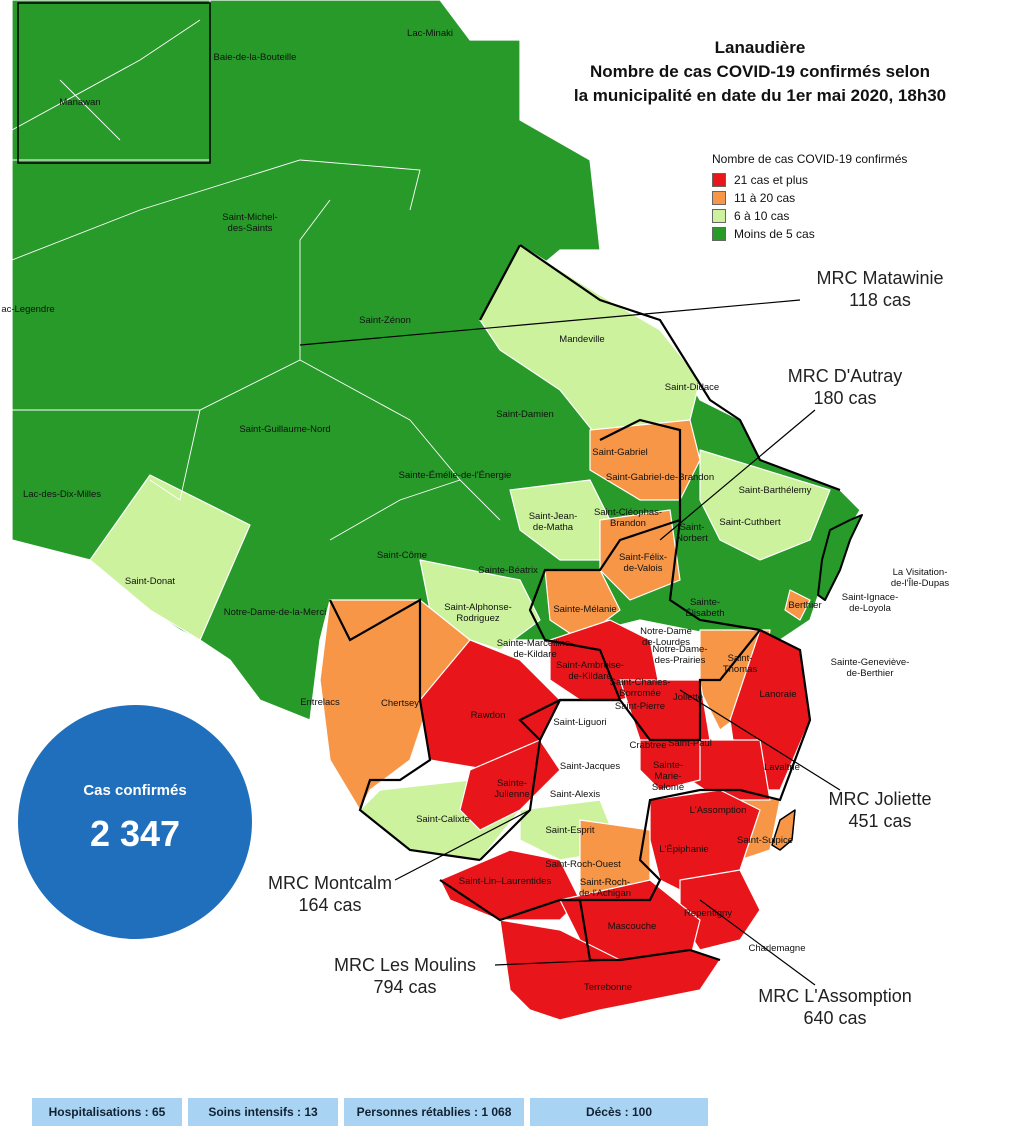  What do you see at coordinates (275, 612) in the screenshot?
I see `municipality-label: Notre-Dame-de-la-Merci` at bounding box center [275, 612].